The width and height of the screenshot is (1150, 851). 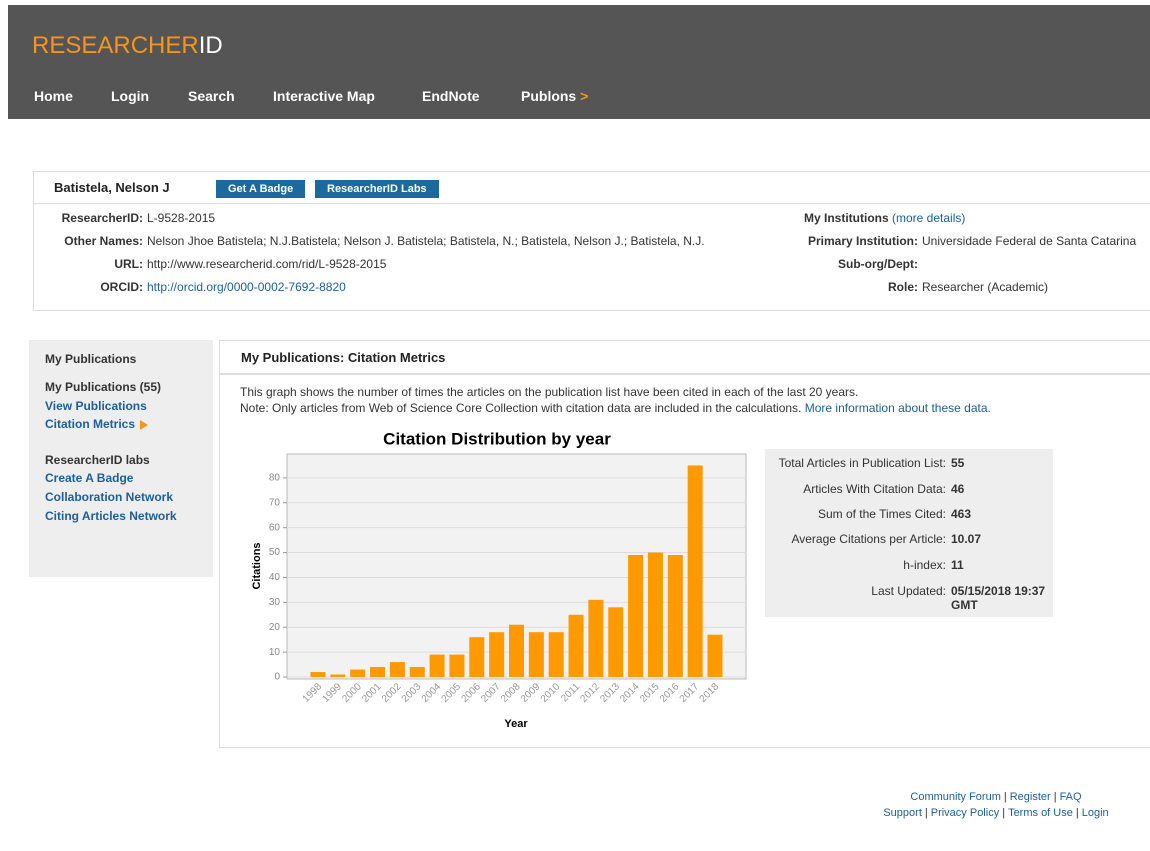 What do you see at coordinates (89, 478) in the screenshot?
I see `sidebar-link: Create A Badge` at bounding box center [89, 478].